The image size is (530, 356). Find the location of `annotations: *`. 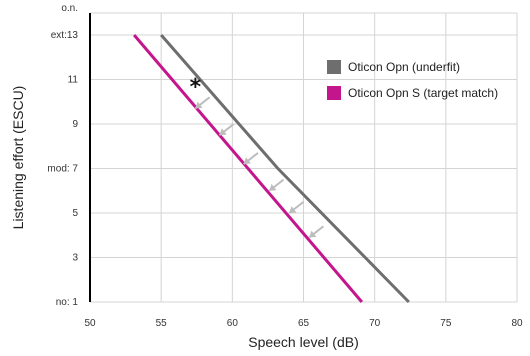

annotations: * is located at coordinates (196, 87).